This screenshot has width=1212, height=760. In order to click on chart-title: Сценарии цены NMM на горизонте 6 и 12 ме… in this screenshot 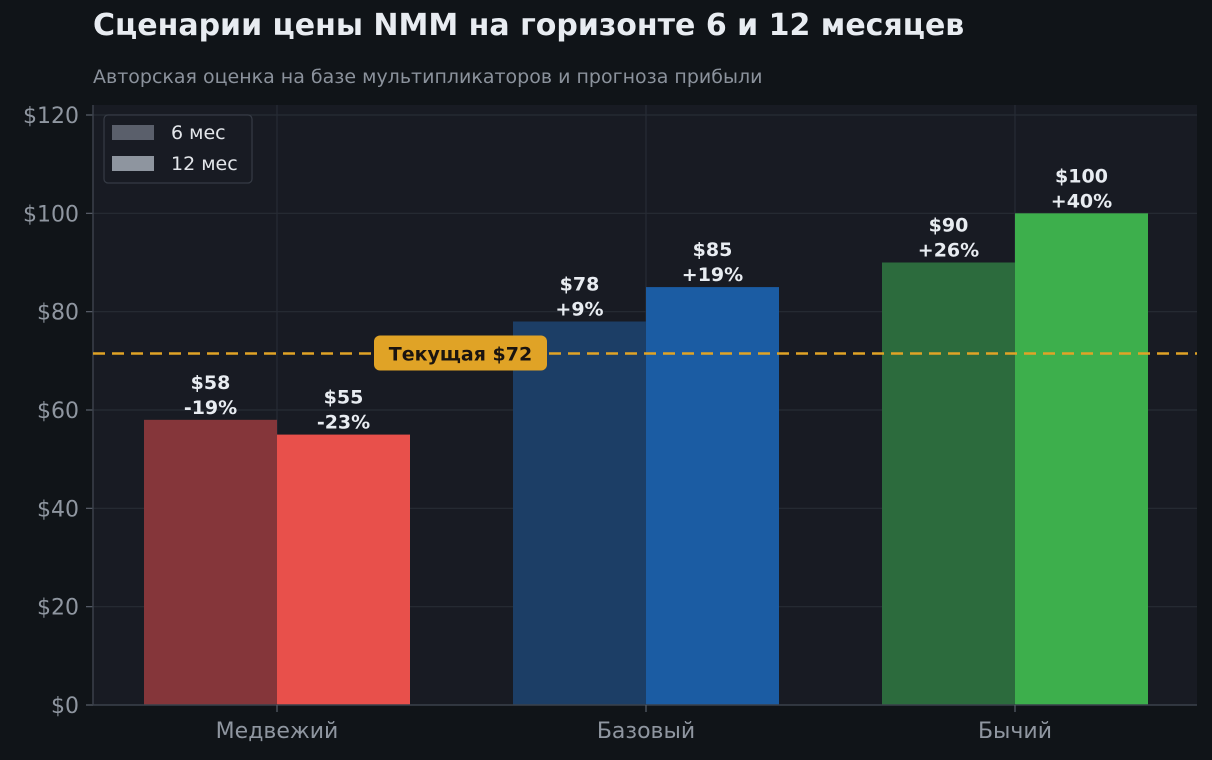, I will do `click(529, 25)`.